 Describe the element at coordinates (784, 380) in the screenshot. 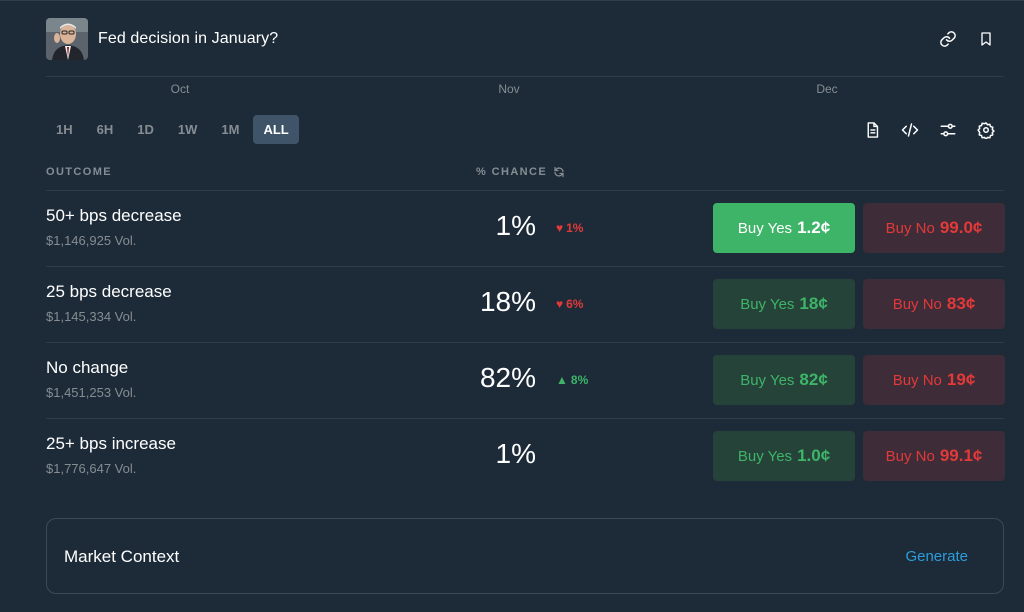

I see `buy-yes-button: Buy Yes 82¢` at that location.